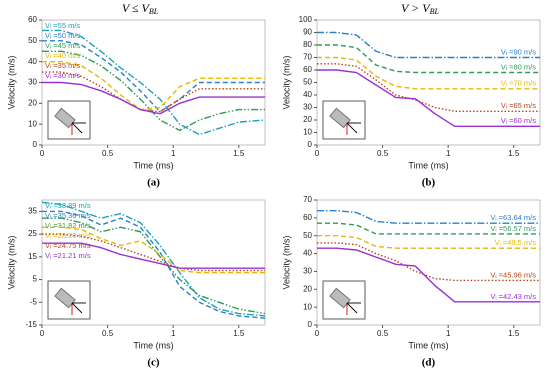  What do you see at coordinates (35, 279) in the screenshot?
I see `y-tick-label: 5` at bounding box center [35, 279].